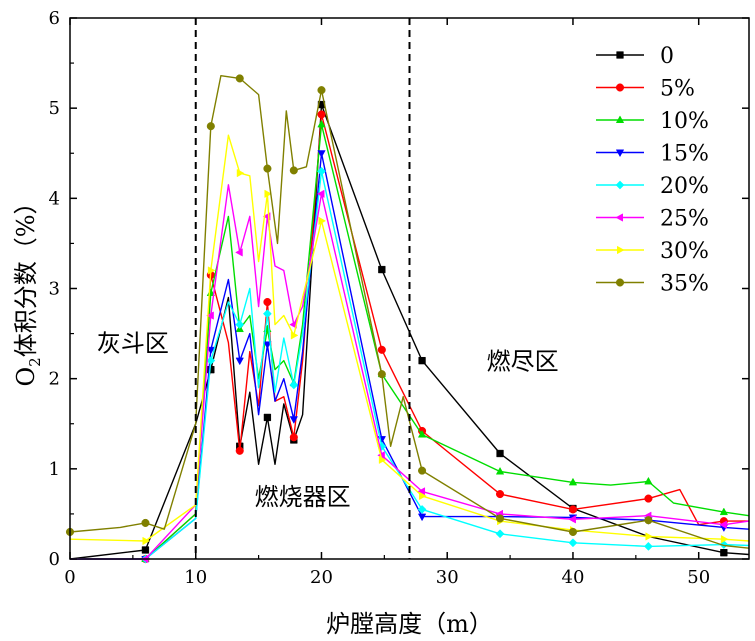 The image size is (755, 641). I want to click on region-label-2: 燃尽区, so click(523, 362).